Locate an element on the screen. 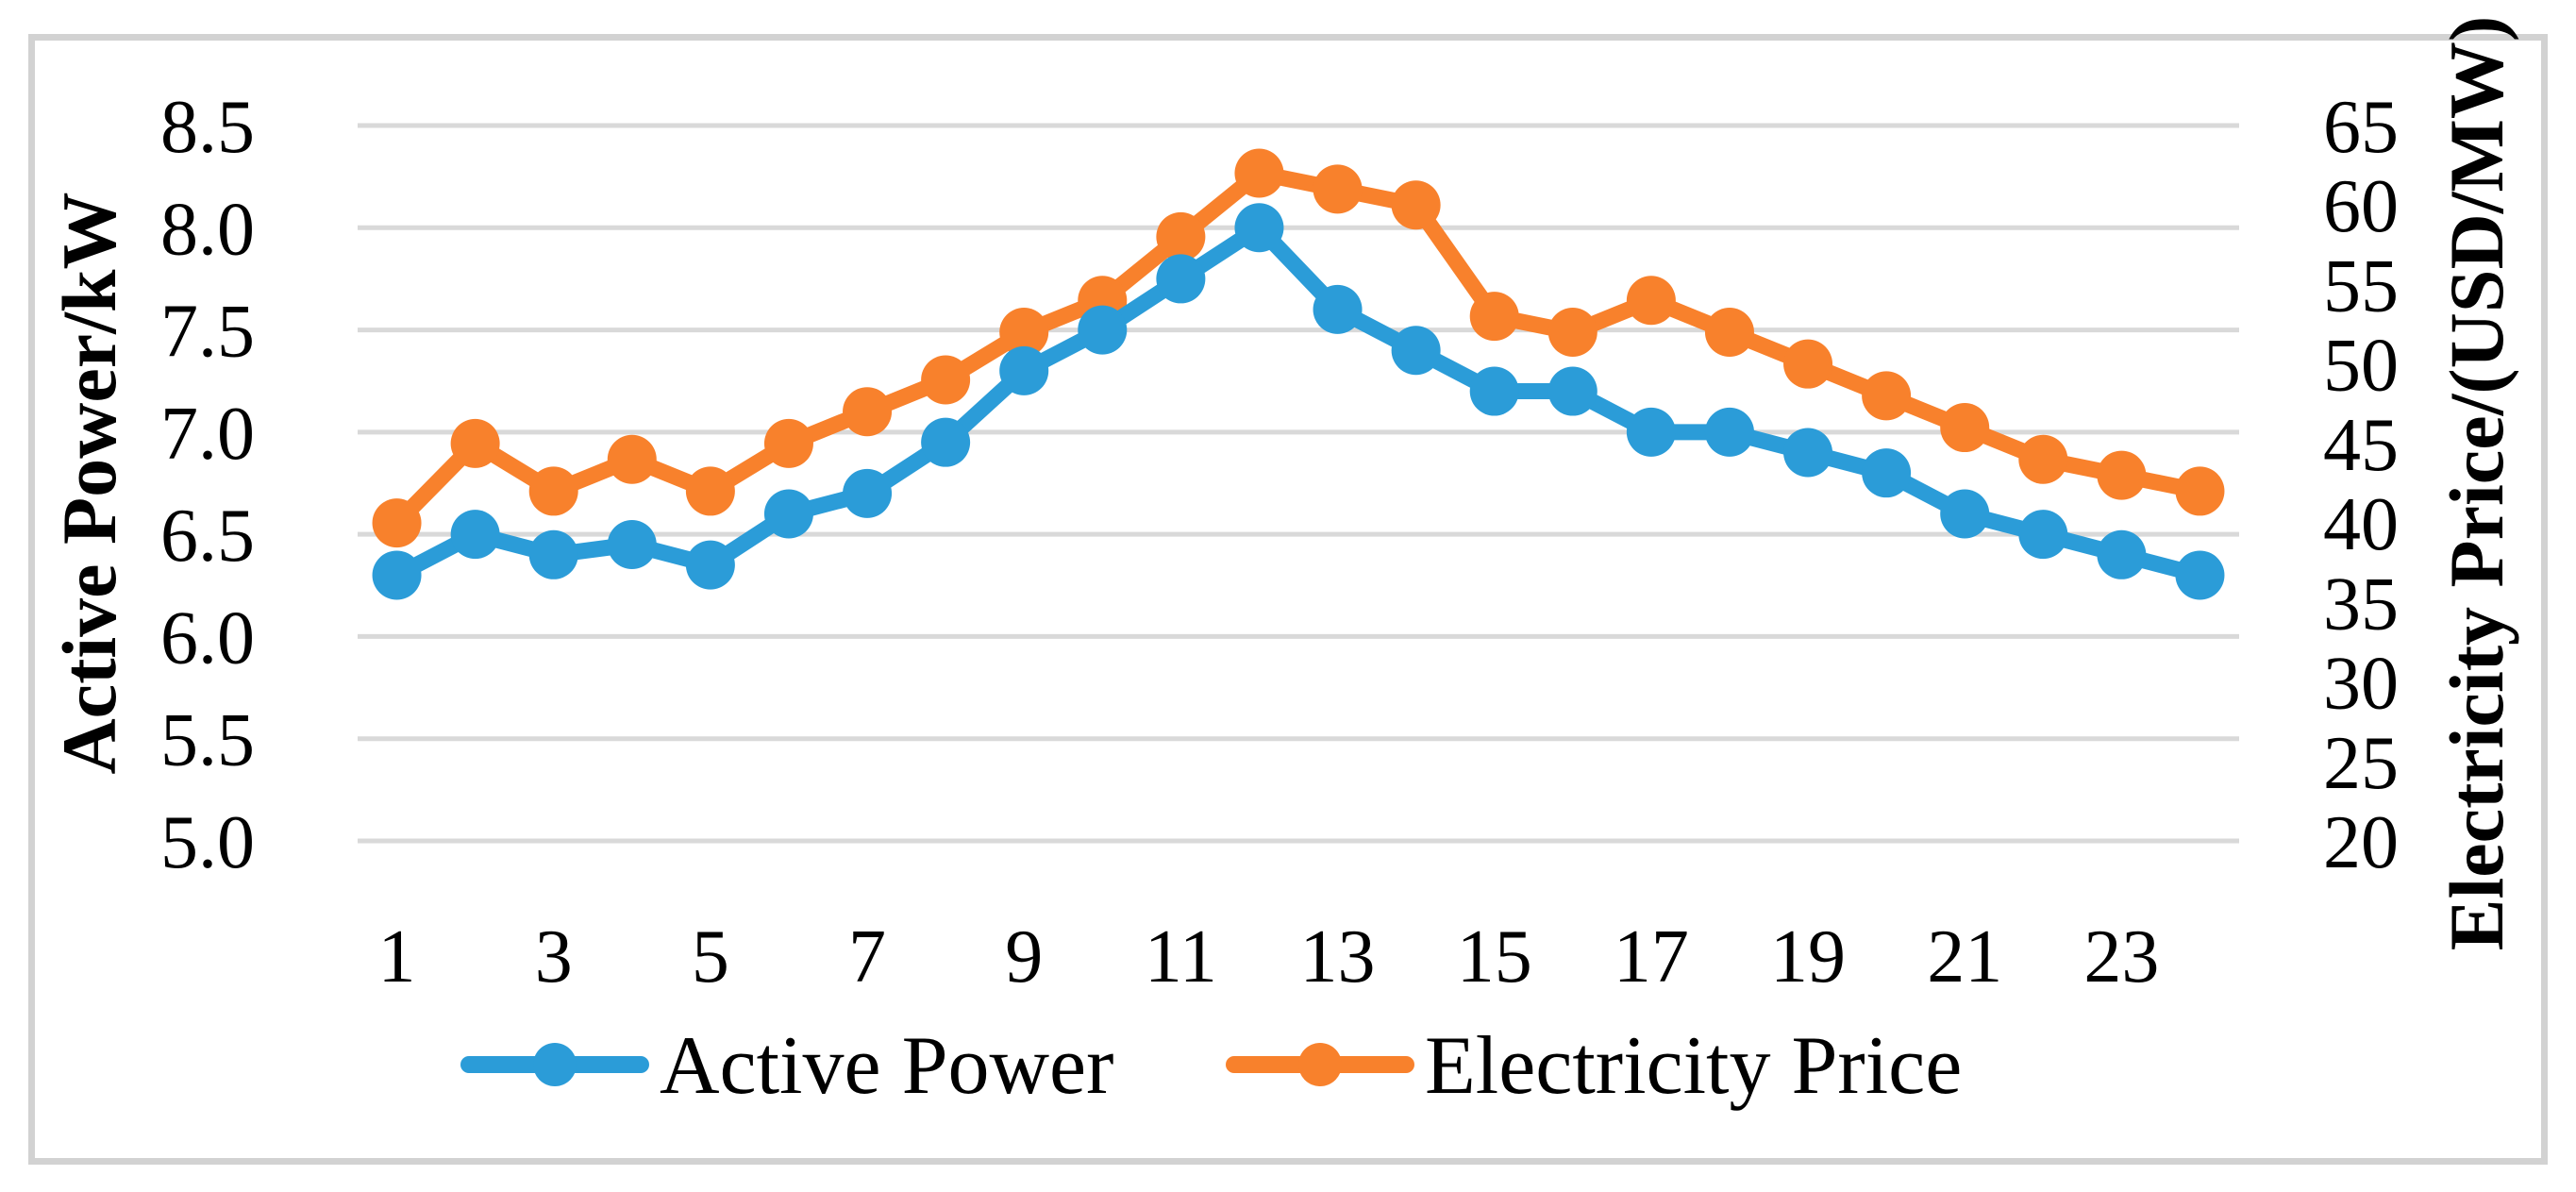 The width and height of the screenshot is (2576, 1192). left-axis-tick-label: 7.5 is located at coordinates (207, 332).